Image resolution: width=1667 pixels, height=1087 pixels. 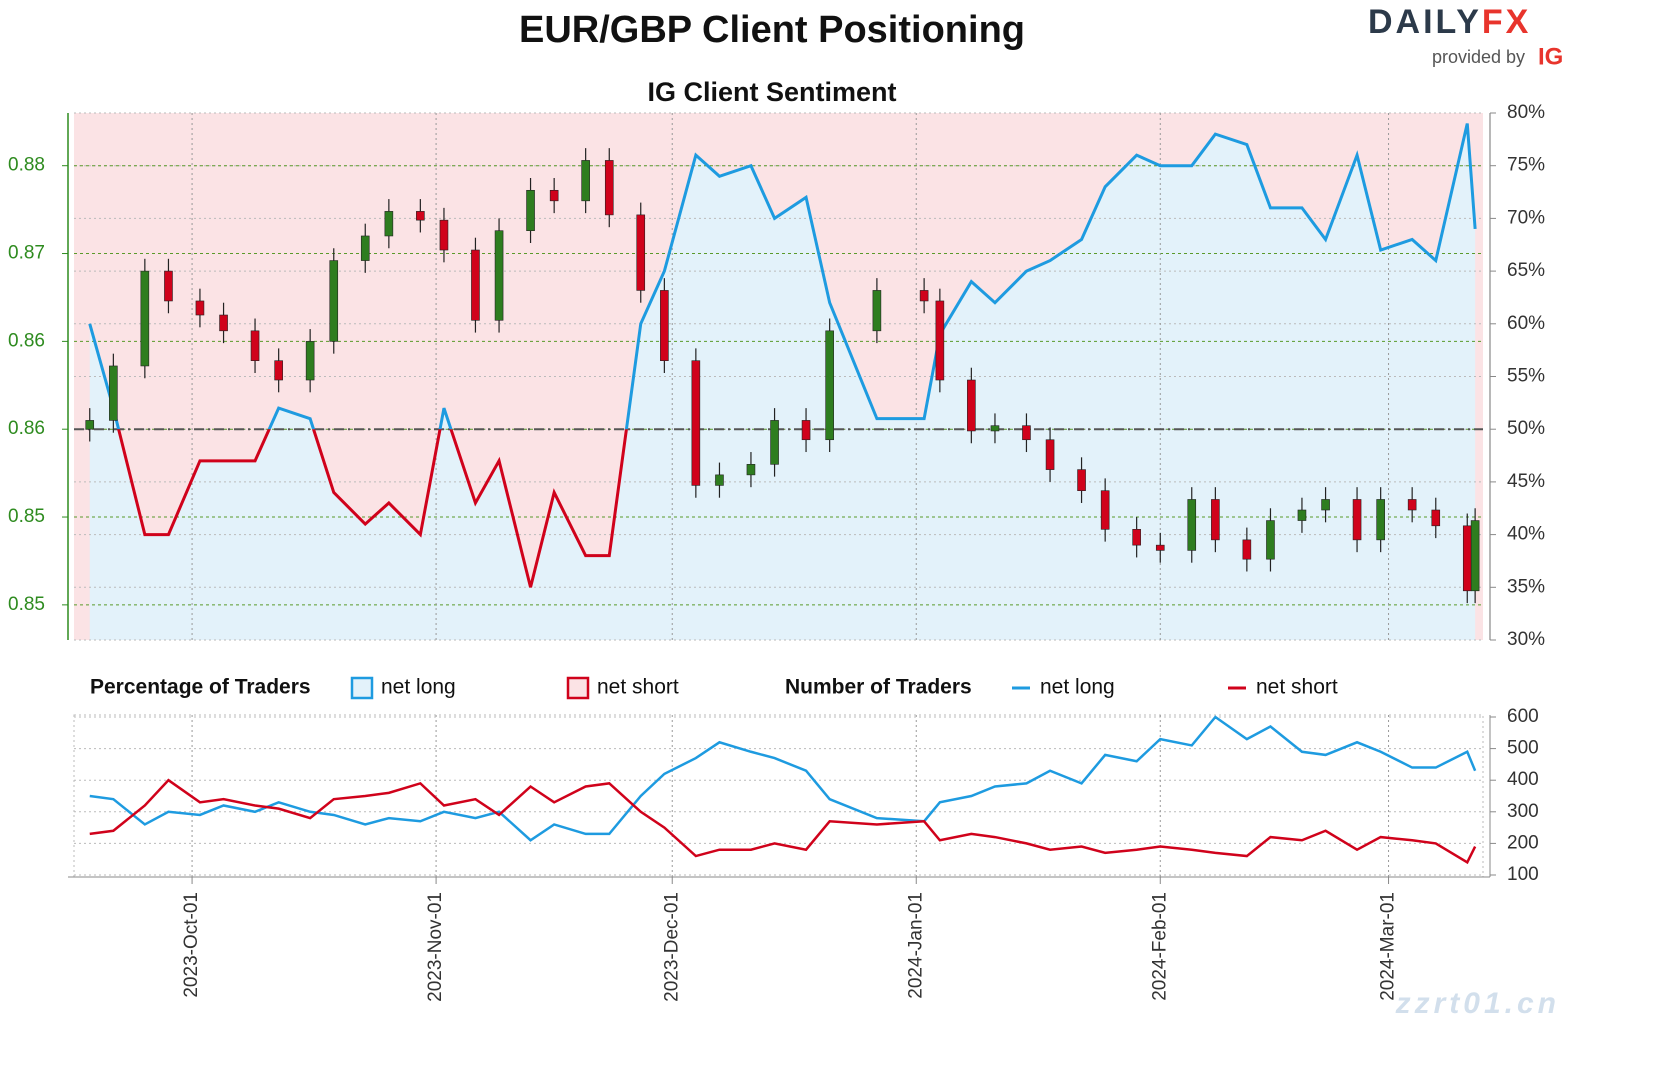 What do you see at coordinates (1526, 481) in the screenshot?
I see `y2-tick-label: 45%` at bounding box center [1526, 481].